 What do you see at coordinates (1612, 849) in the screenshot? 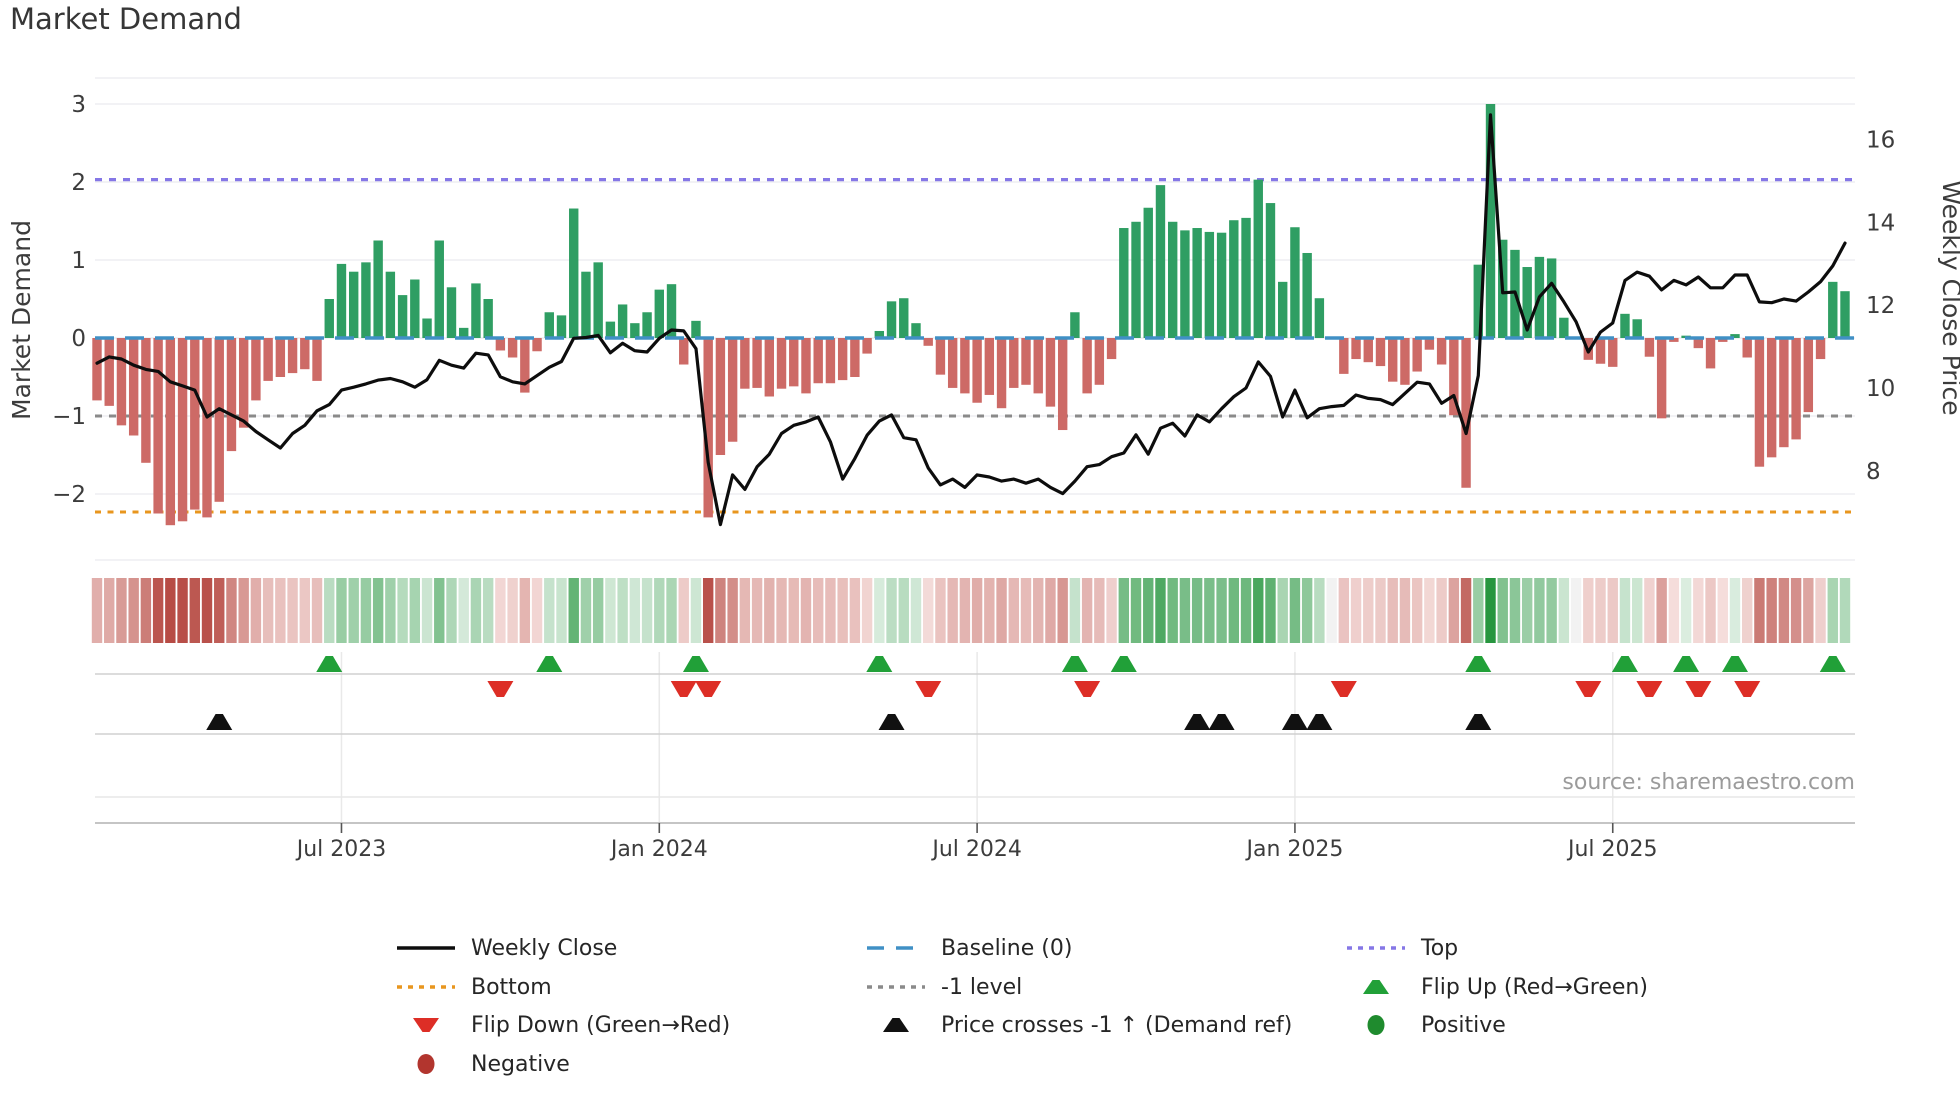
I see `x-tick-label: Jul 2025` at bounding box center [1612, 849].